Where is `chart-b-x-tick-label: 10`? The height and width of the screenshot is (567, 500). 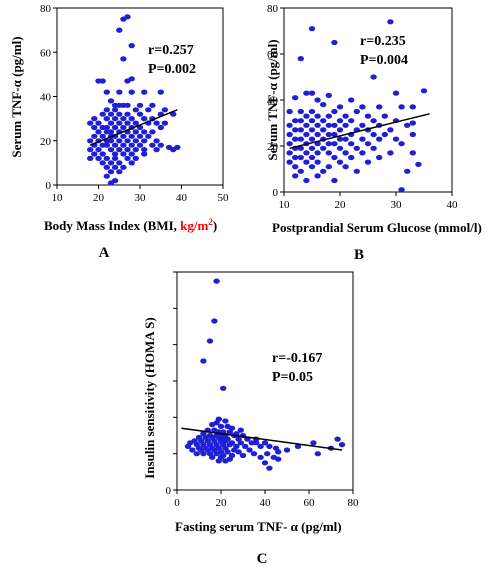
chart-b-x-tick-label: 10 is located at coordinates (285, 205).